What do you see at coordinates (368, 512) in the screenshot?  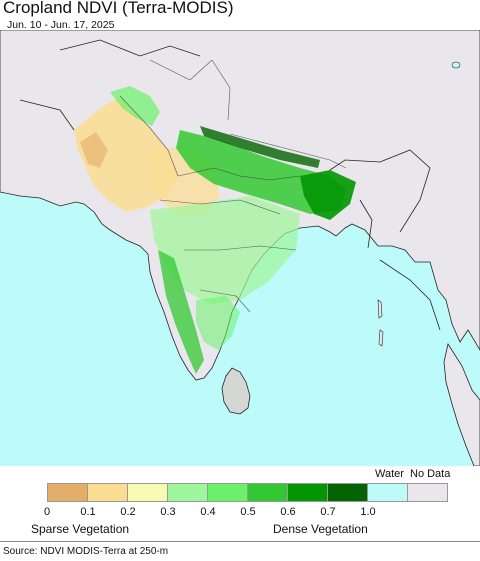 I see `legend-tick: 1.0` at bounding box center [368, 512].